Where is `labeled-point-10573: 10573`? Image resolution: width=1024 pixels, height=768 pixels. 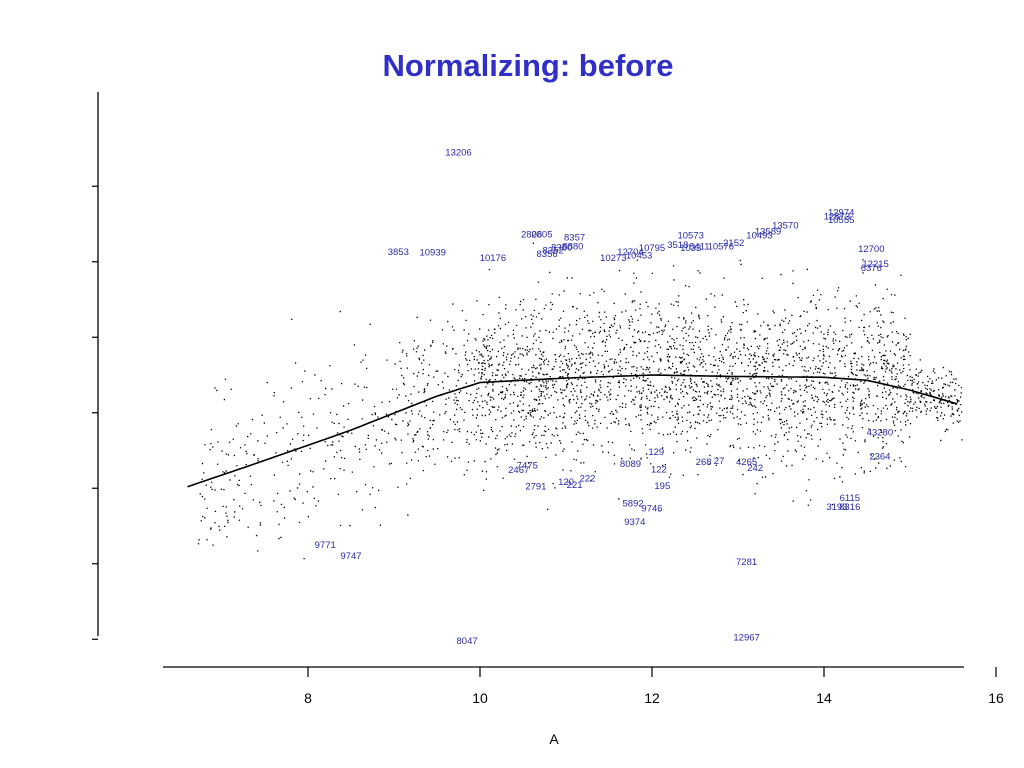 labeled-point-10573: 10573 is located at coordinates (690, 235).